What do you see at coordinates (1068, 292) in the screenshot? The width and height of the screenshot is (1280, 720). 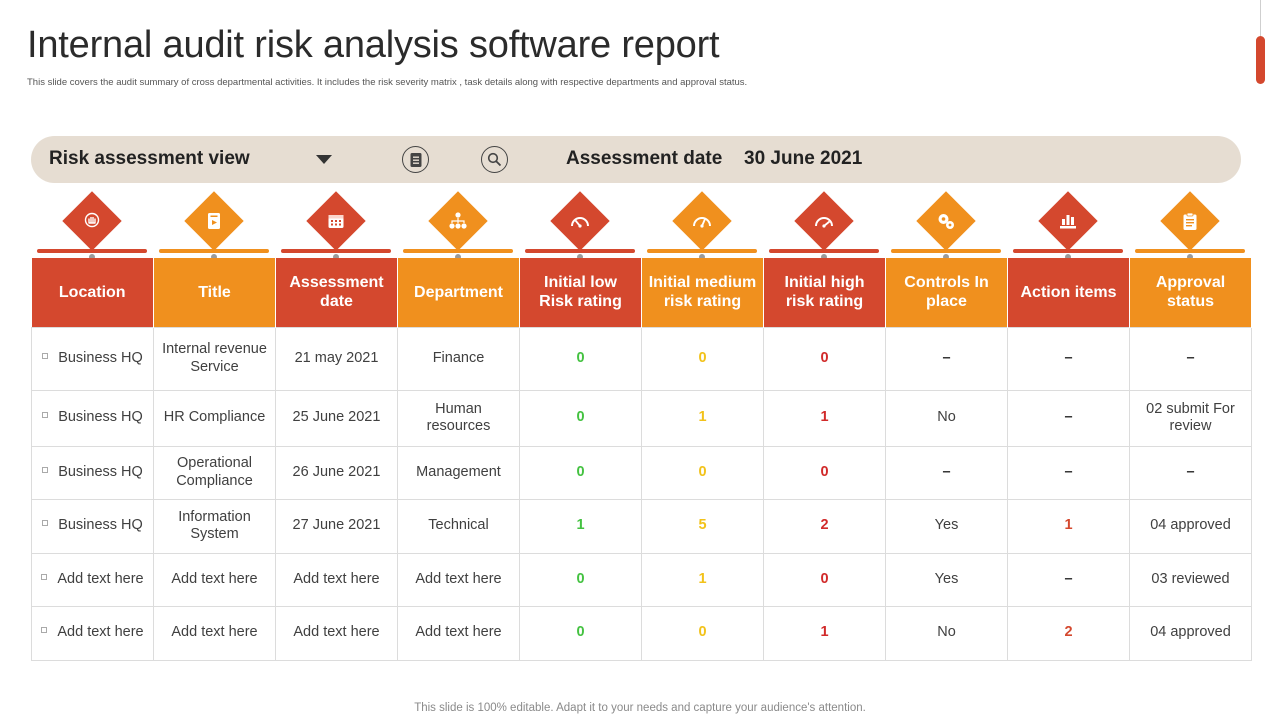 I see `column-header: Action items` at bounding box center [1068, 292].